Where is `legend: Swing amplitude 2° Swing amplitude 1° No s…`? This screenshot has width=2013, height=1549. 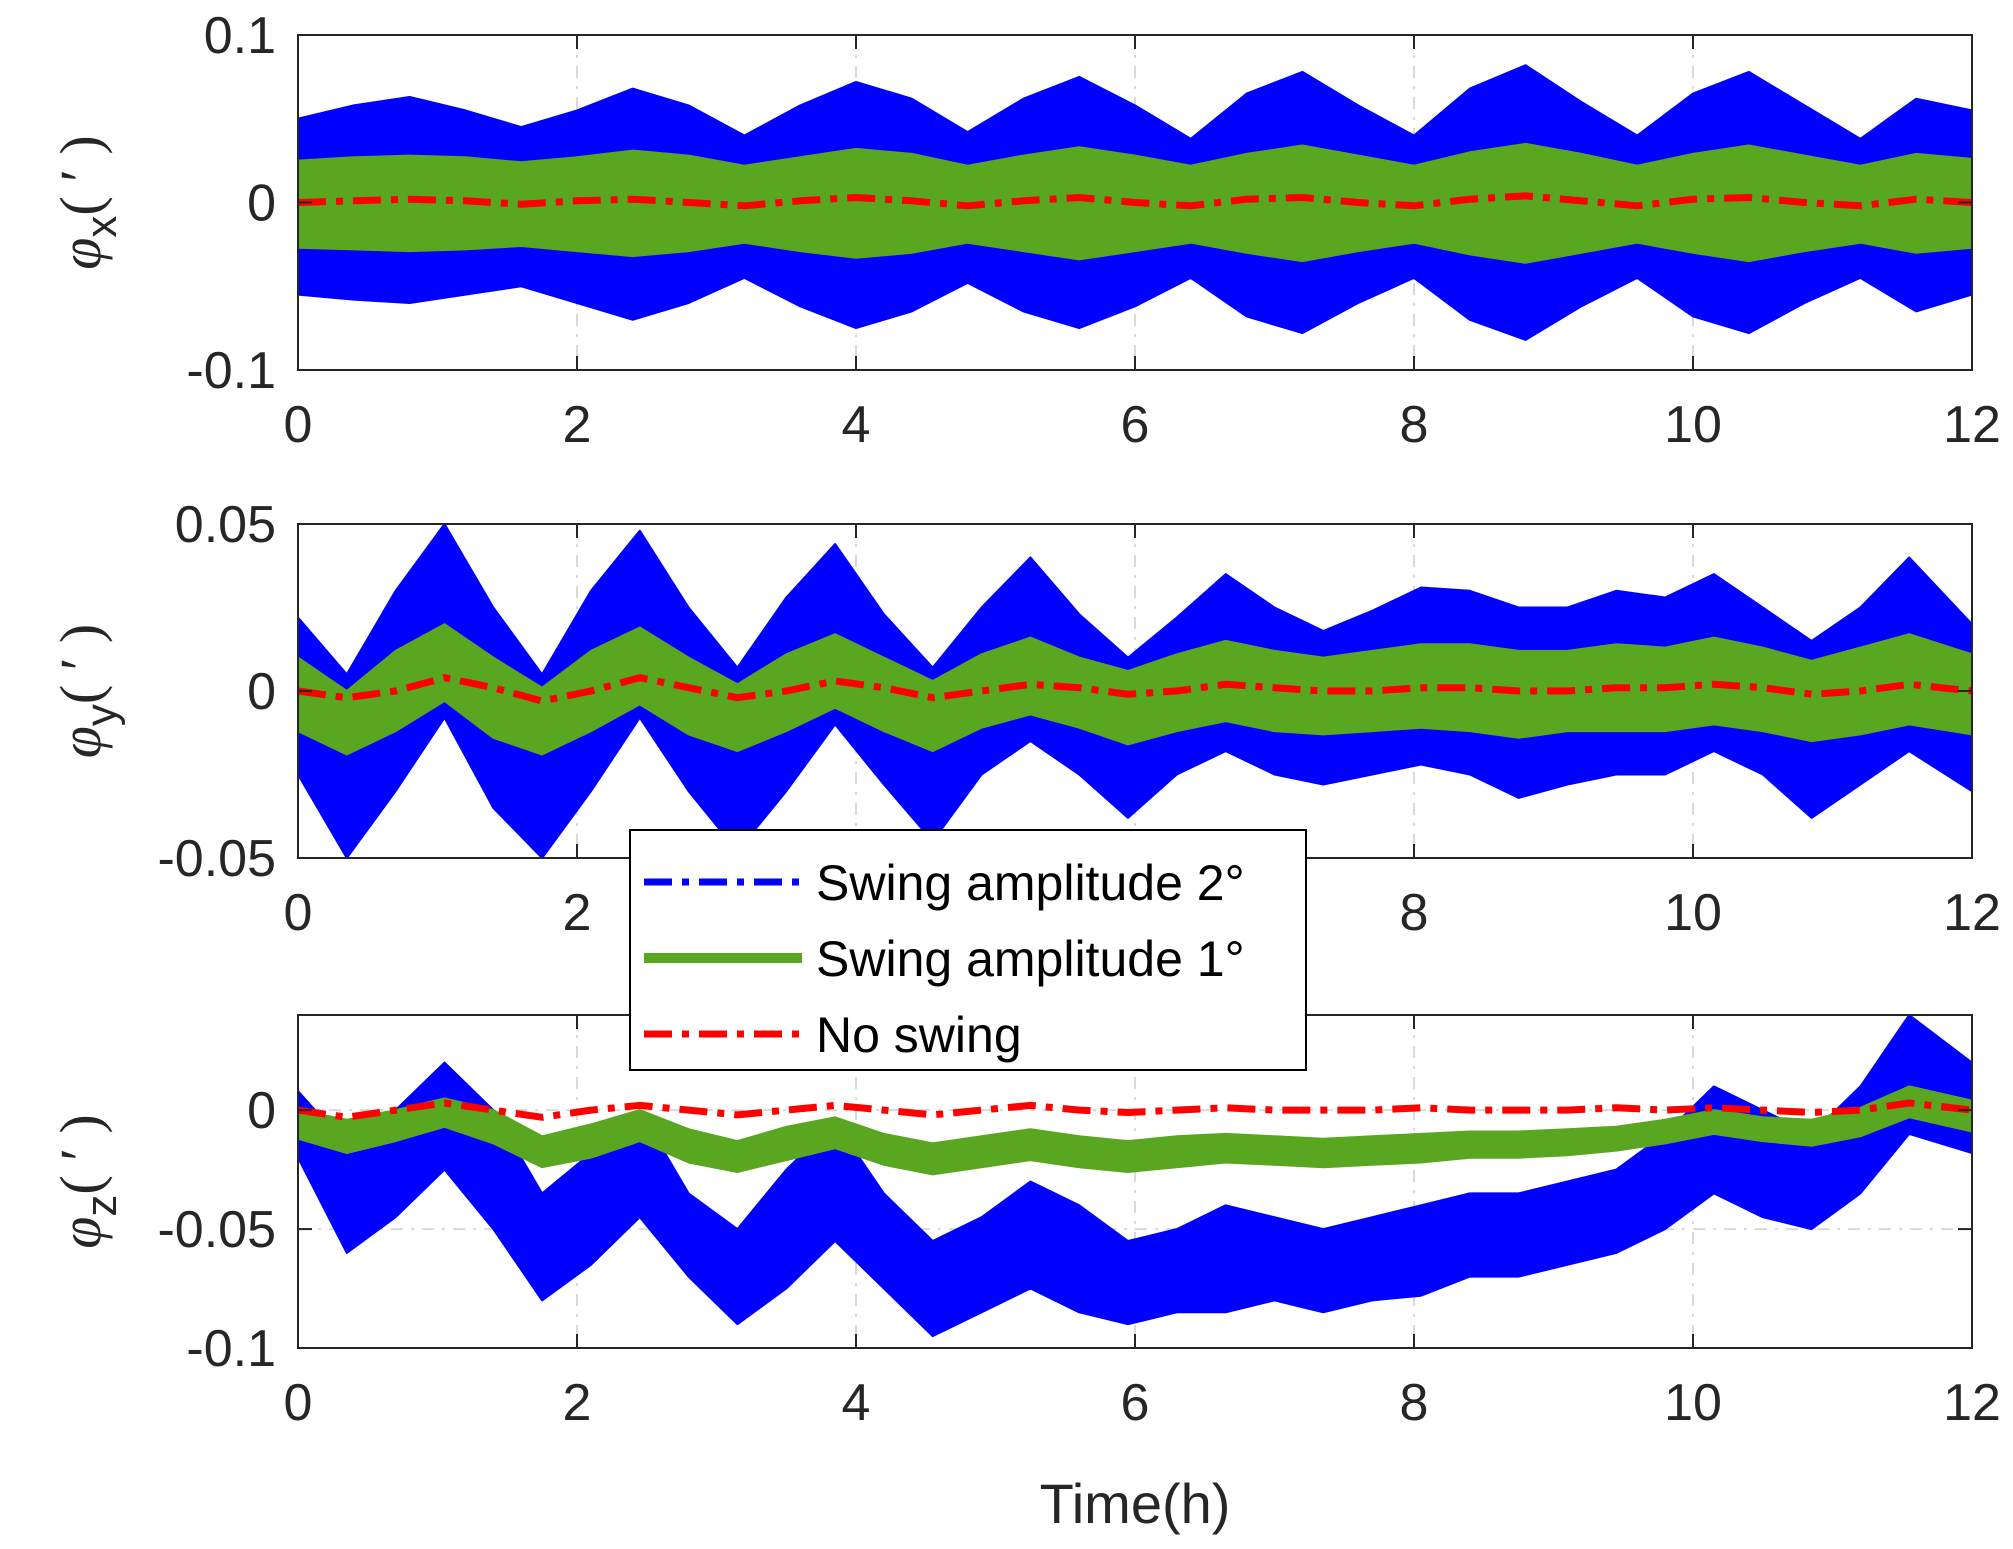 legend: Swing amplitude 2° Swing amplitude 1° No s… is located at coordinates (968, 950).